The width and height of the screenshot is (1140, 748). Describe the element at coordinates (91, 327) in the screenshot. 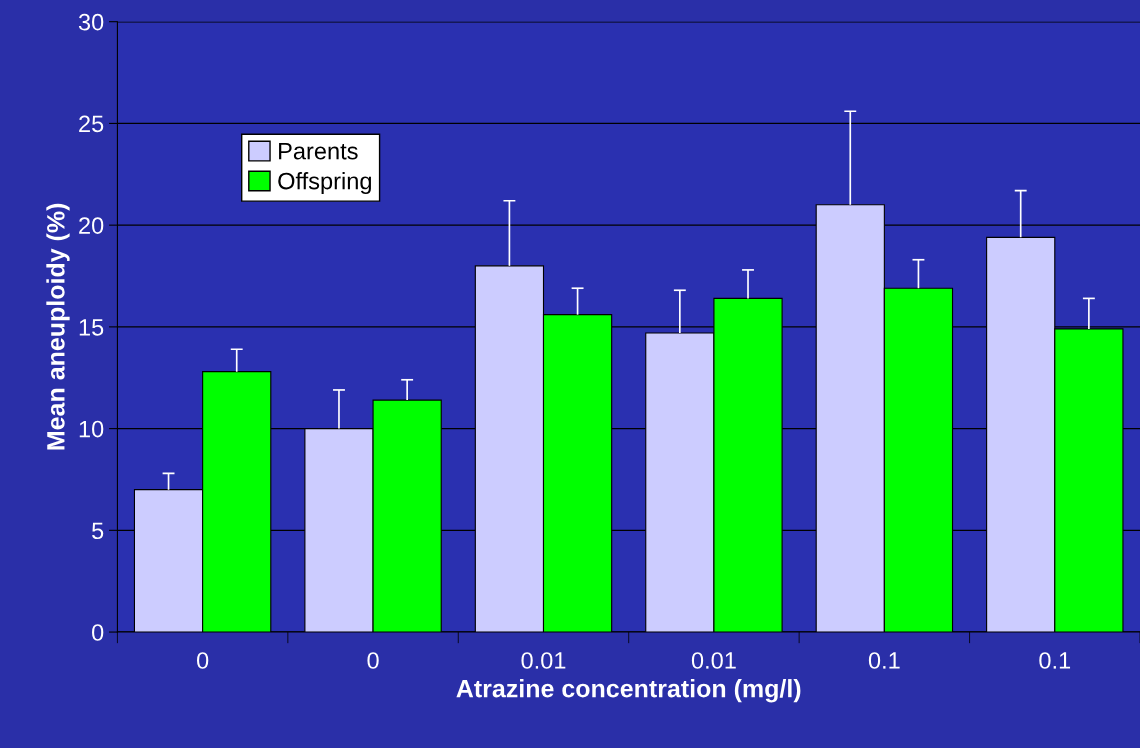

I see `y-tick-label: 15` at that location.